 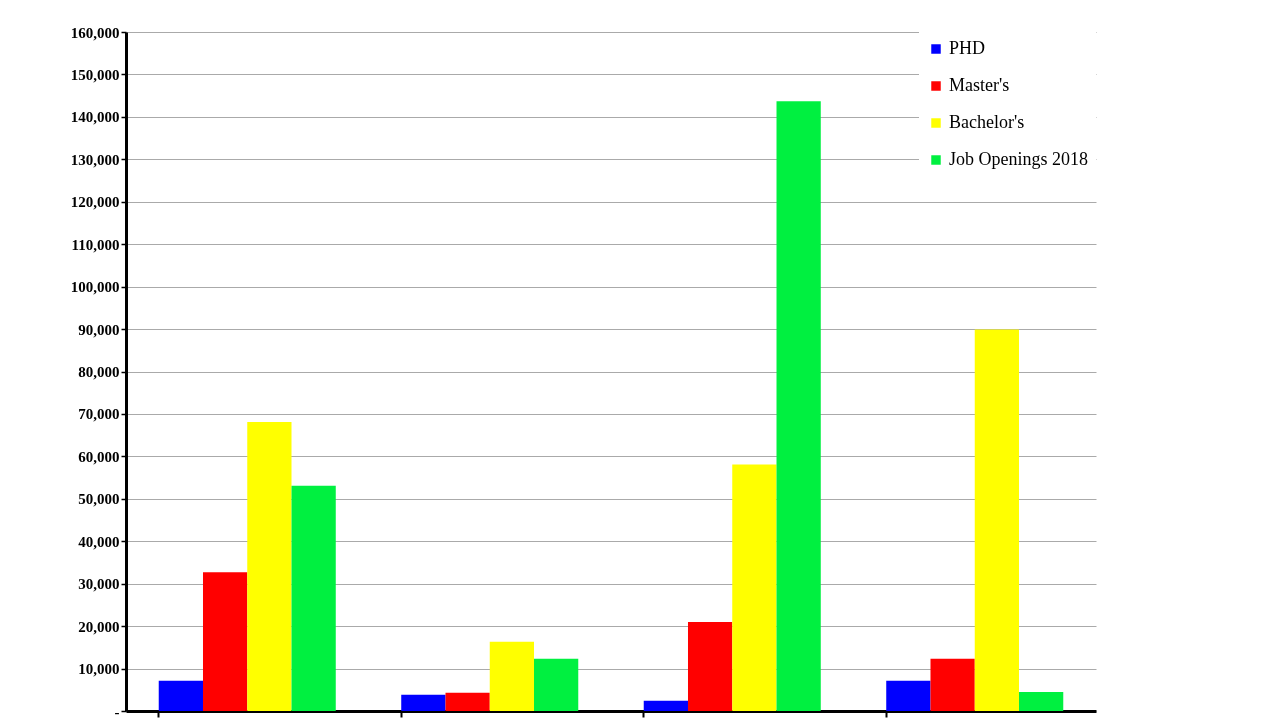 What do you see at coordinates (99, 584) in the screenshot?
I see `y-tick-label: 30,000` at bounding box center [99, 584].